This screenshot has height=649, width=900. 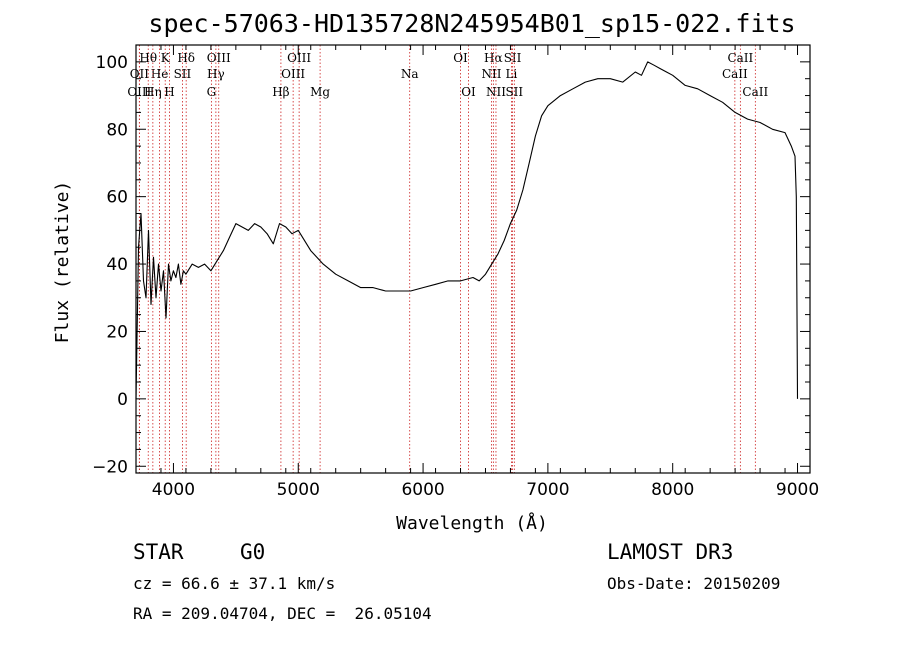 I want to click on y-tick-label: 20, so click(x=117, y=332).